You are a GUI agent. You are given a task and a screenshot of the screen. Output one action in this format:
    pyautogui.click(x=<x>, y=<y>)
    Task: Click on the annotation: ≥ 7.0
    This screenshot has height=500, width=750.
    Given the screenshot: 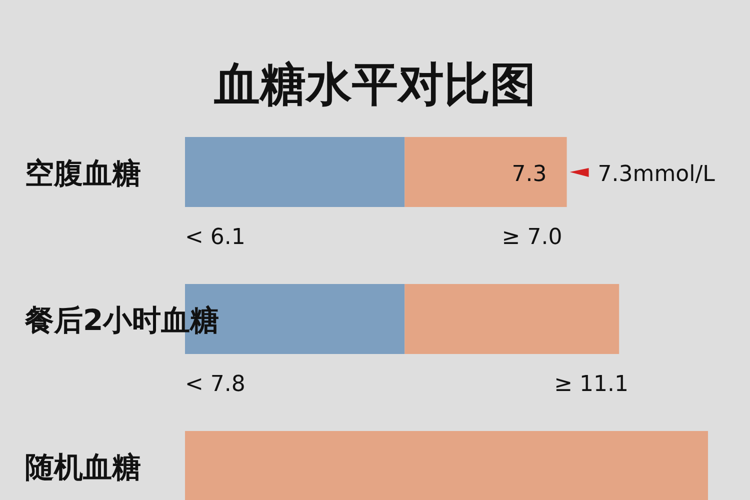 What is the action you would take?
    pyautogui.click(x=532, y=237)
    